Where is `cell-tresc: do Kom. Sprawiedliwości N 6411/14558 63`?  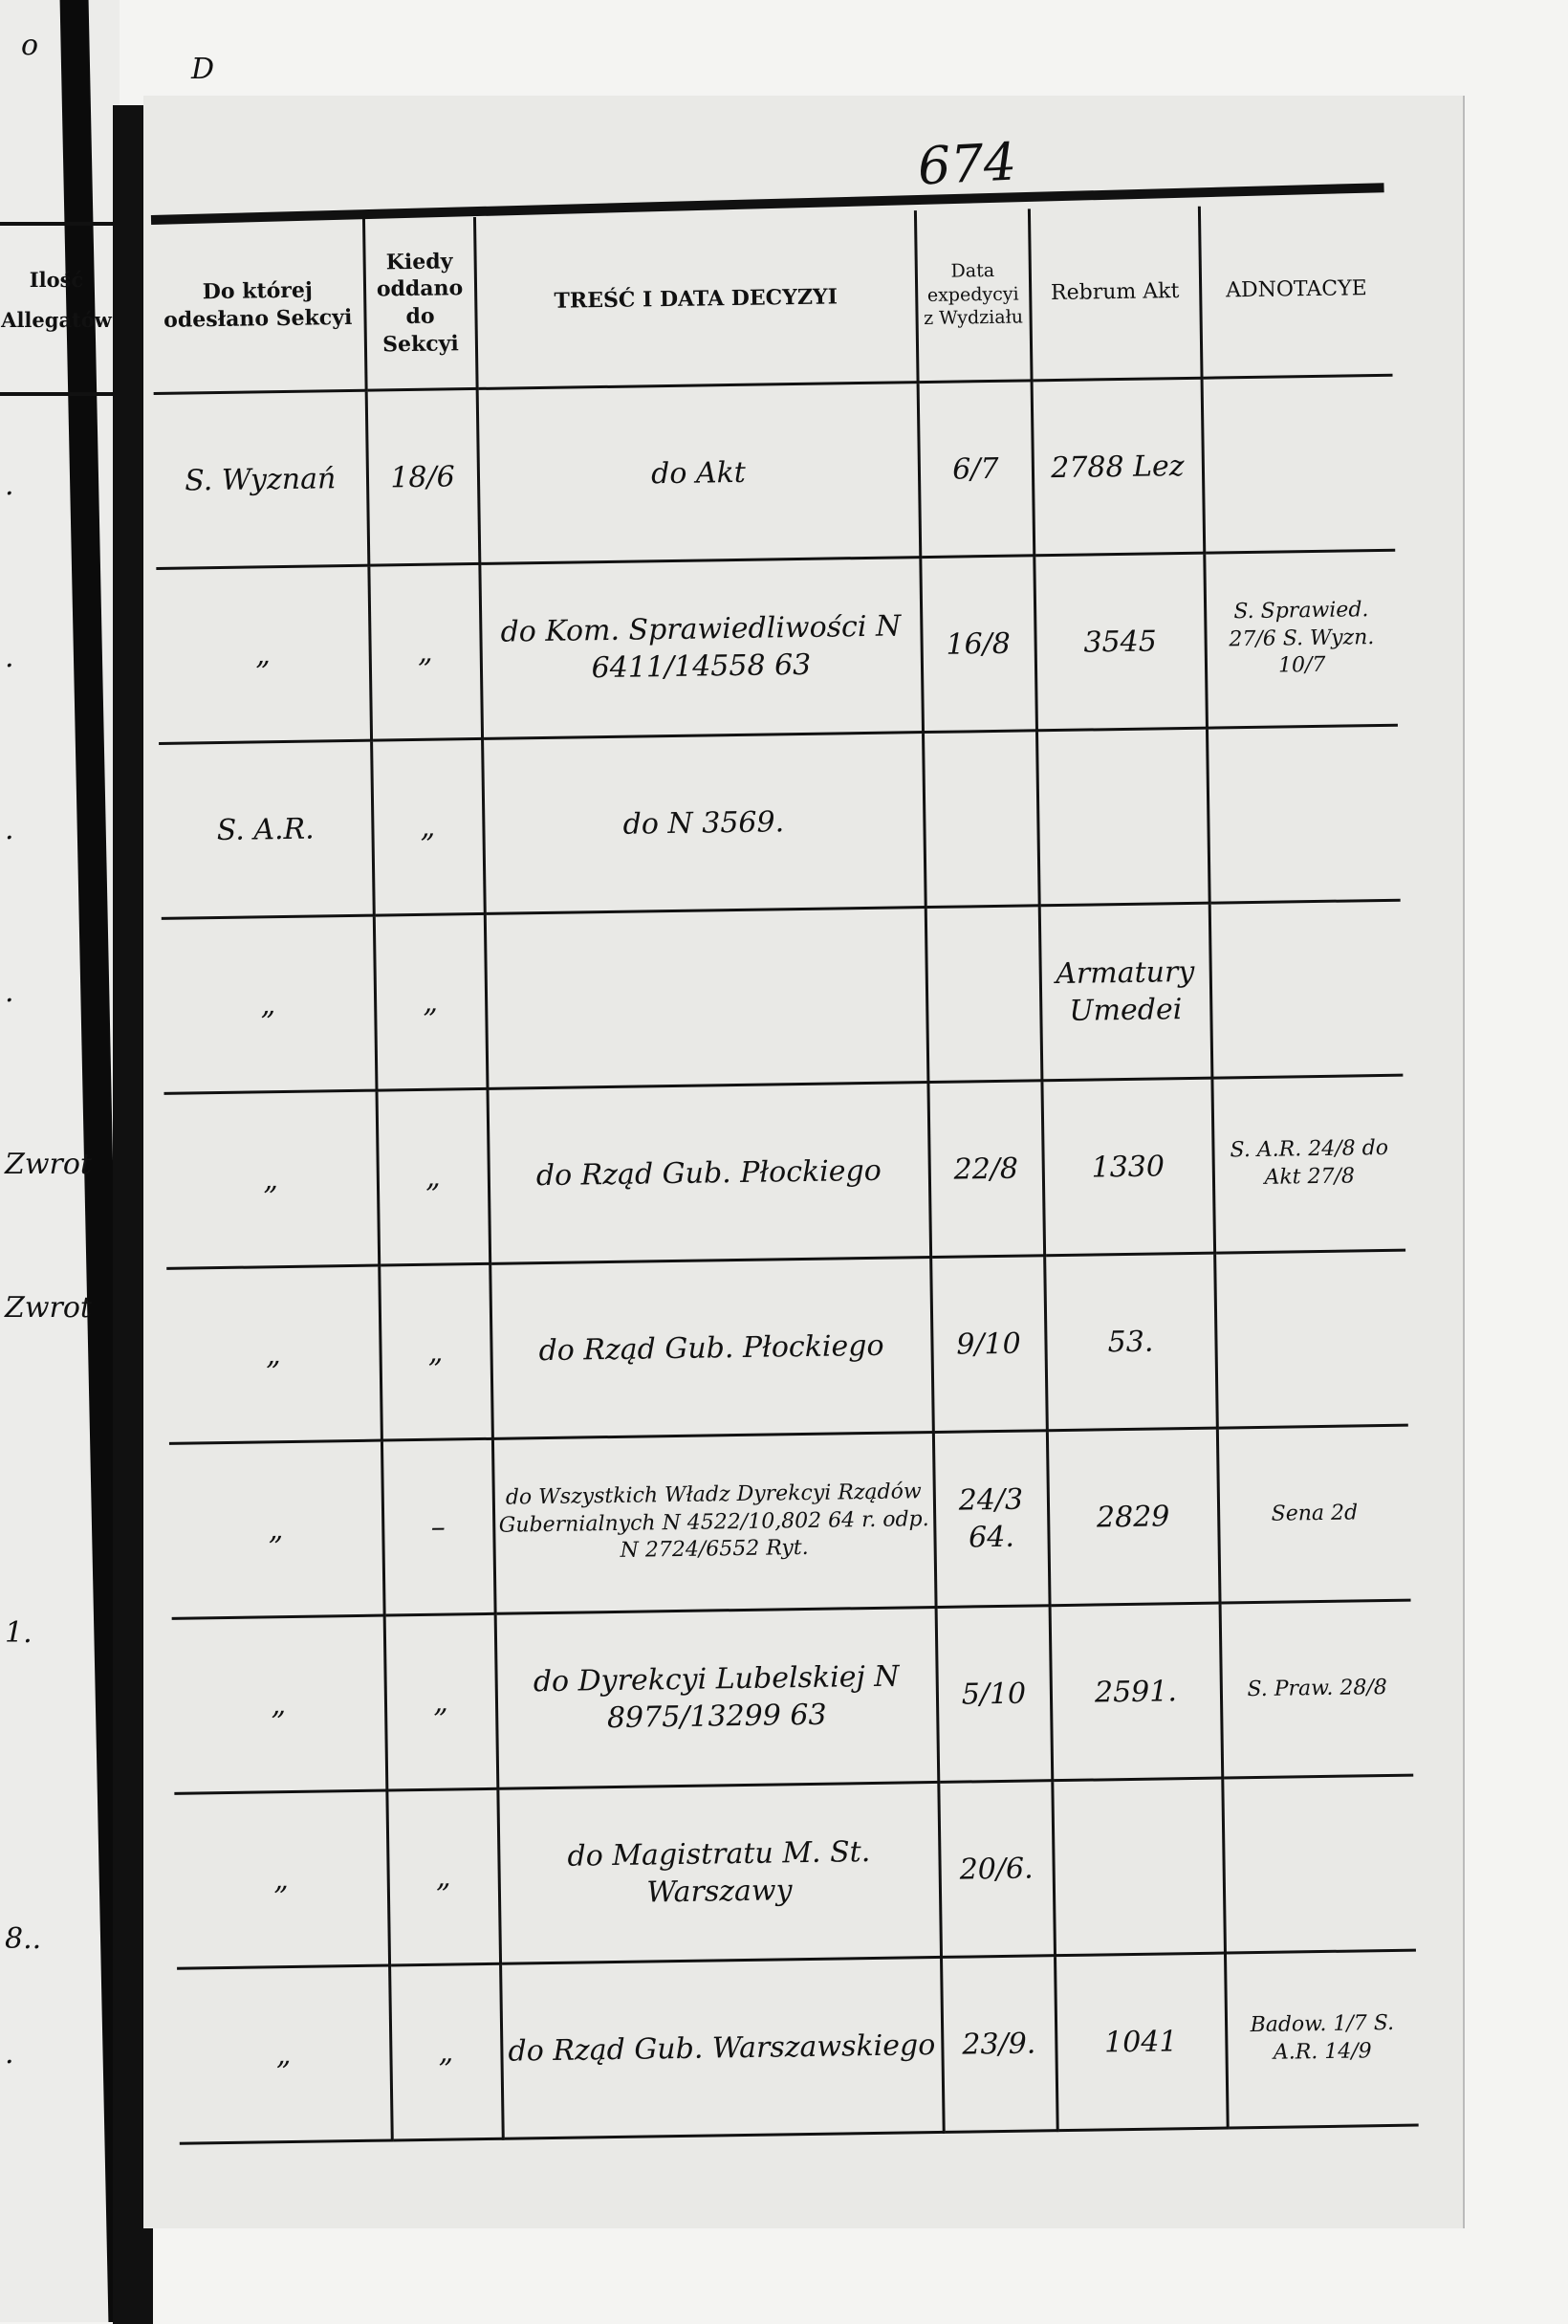 cell-tresc: do Kom. Sprawiedliwości N 6411/14558 63 is located at coordinates (701, 648).